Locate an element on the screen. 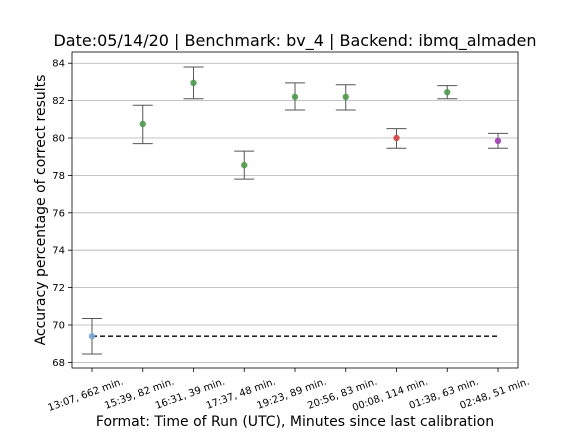  y-tick-label: 82 is located at coordinates (58, 101).